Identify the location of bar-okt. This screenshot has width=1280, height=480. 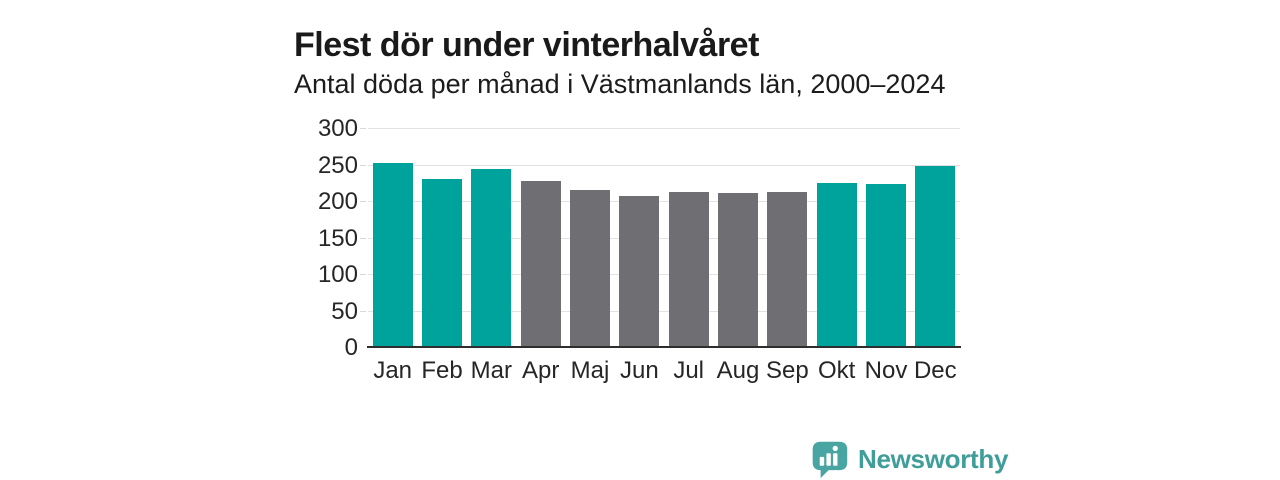
(836, 265).